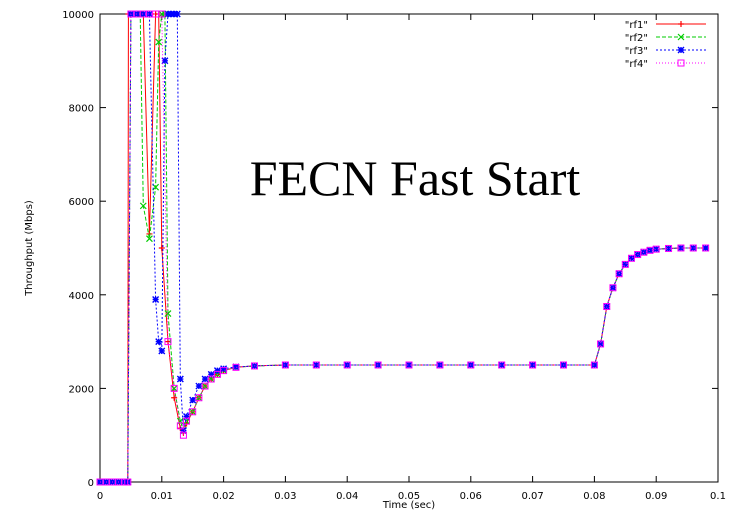 The height and width of the screenshot is (514, 731). What do you see at coordinates (532, 496) in the screenshot?
I see `x-tick-label: 0.07` at bounding box center [532, 496].